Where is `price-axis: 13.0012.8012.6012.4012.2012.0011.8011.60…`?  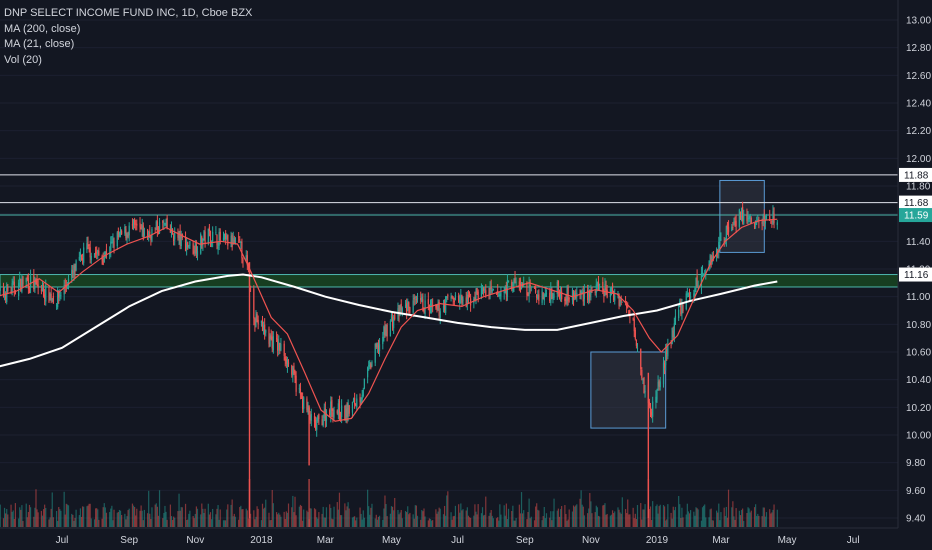 price-axis: 13.0012.8012.6012.4012.2012.0011.8011.60… is located at coordinates (914, 275).